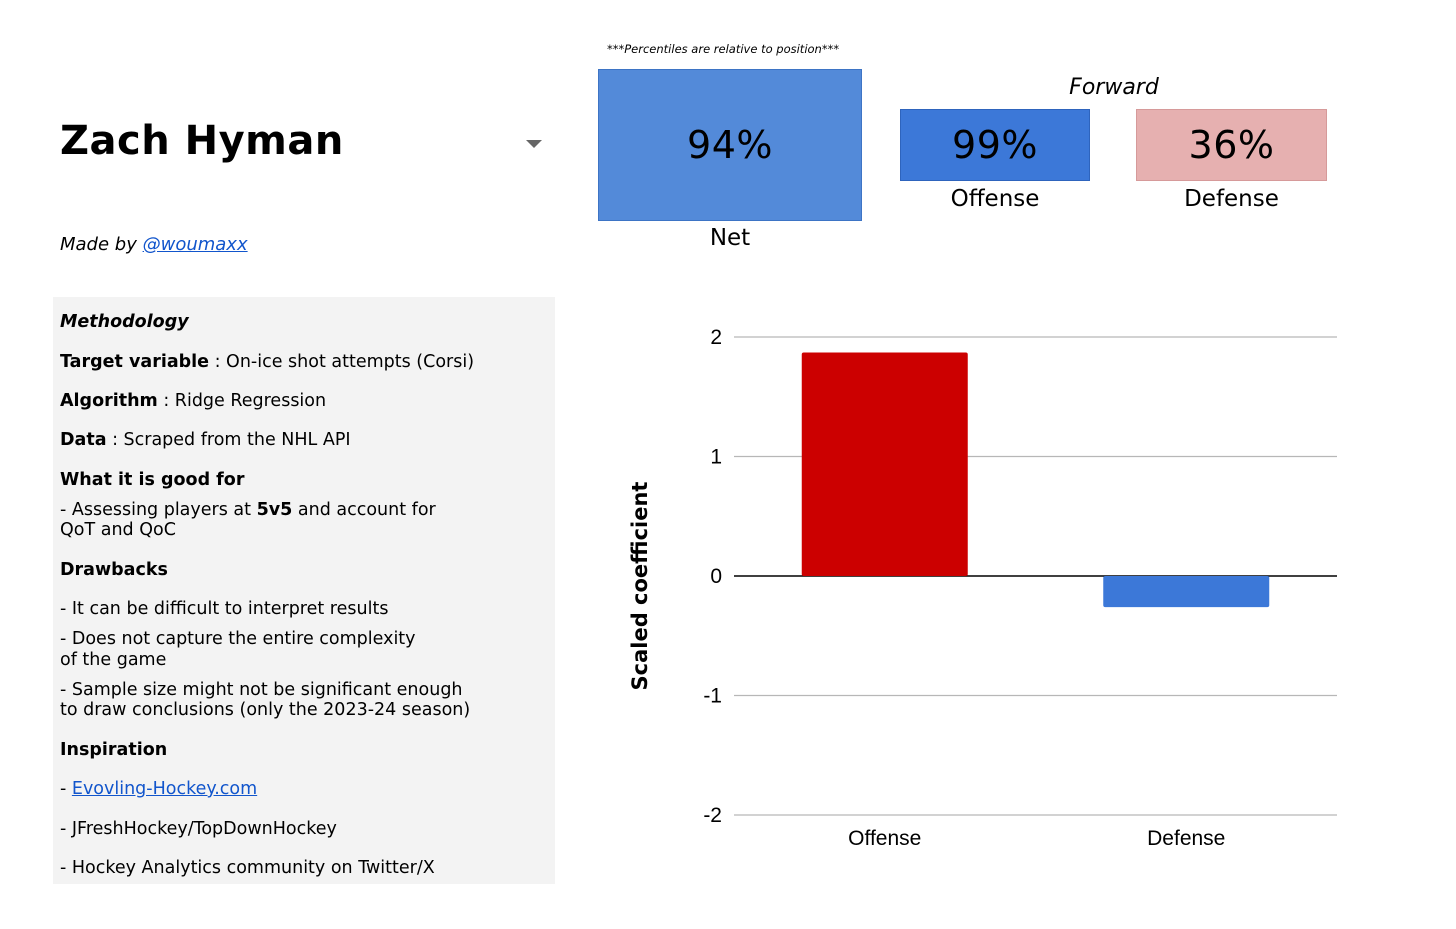 The width and height of the screenshot is (1456, 929). I want to click on y-tick-label: -1, so click(712, 696).